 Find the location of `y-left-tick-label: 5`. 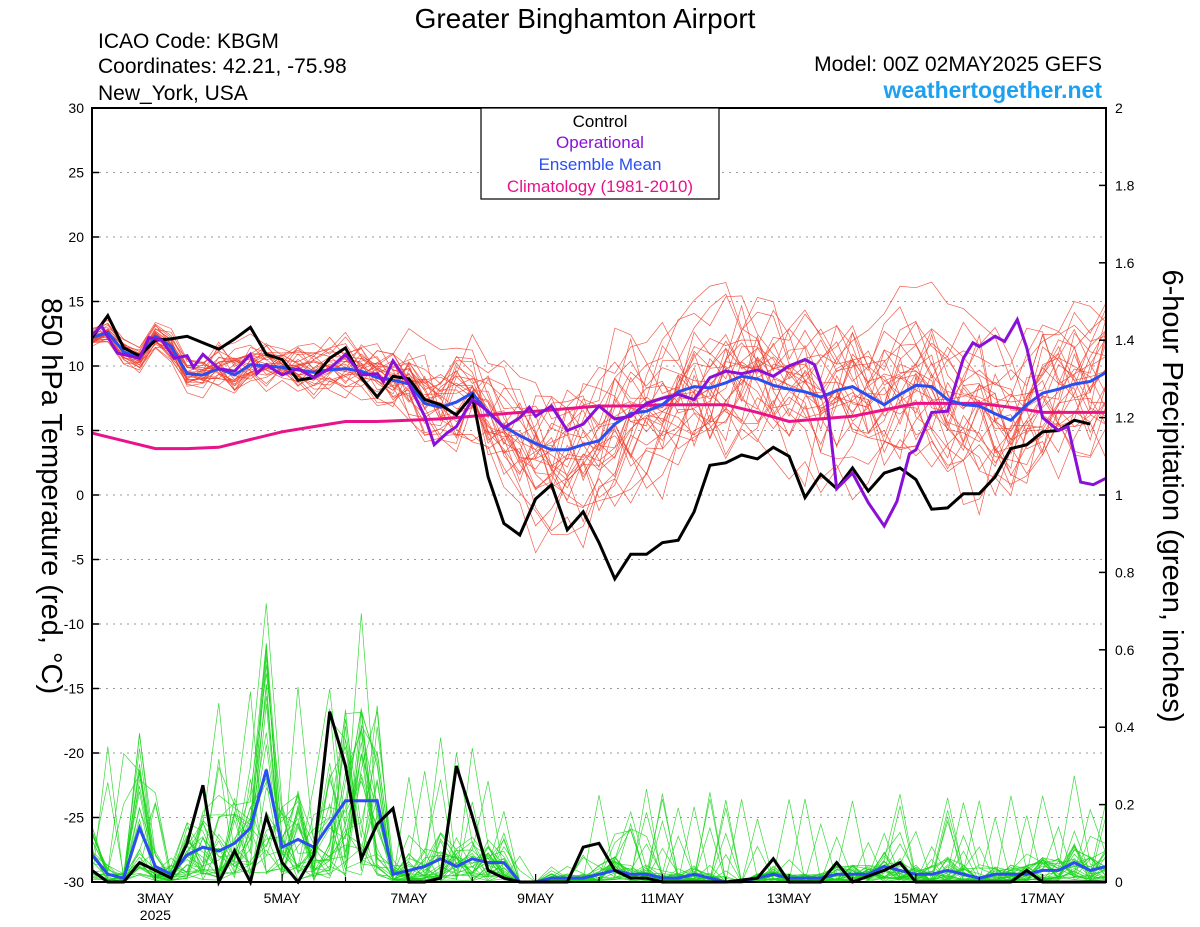

y-left-tick-label: 5 is located at coordinates (80, 431).